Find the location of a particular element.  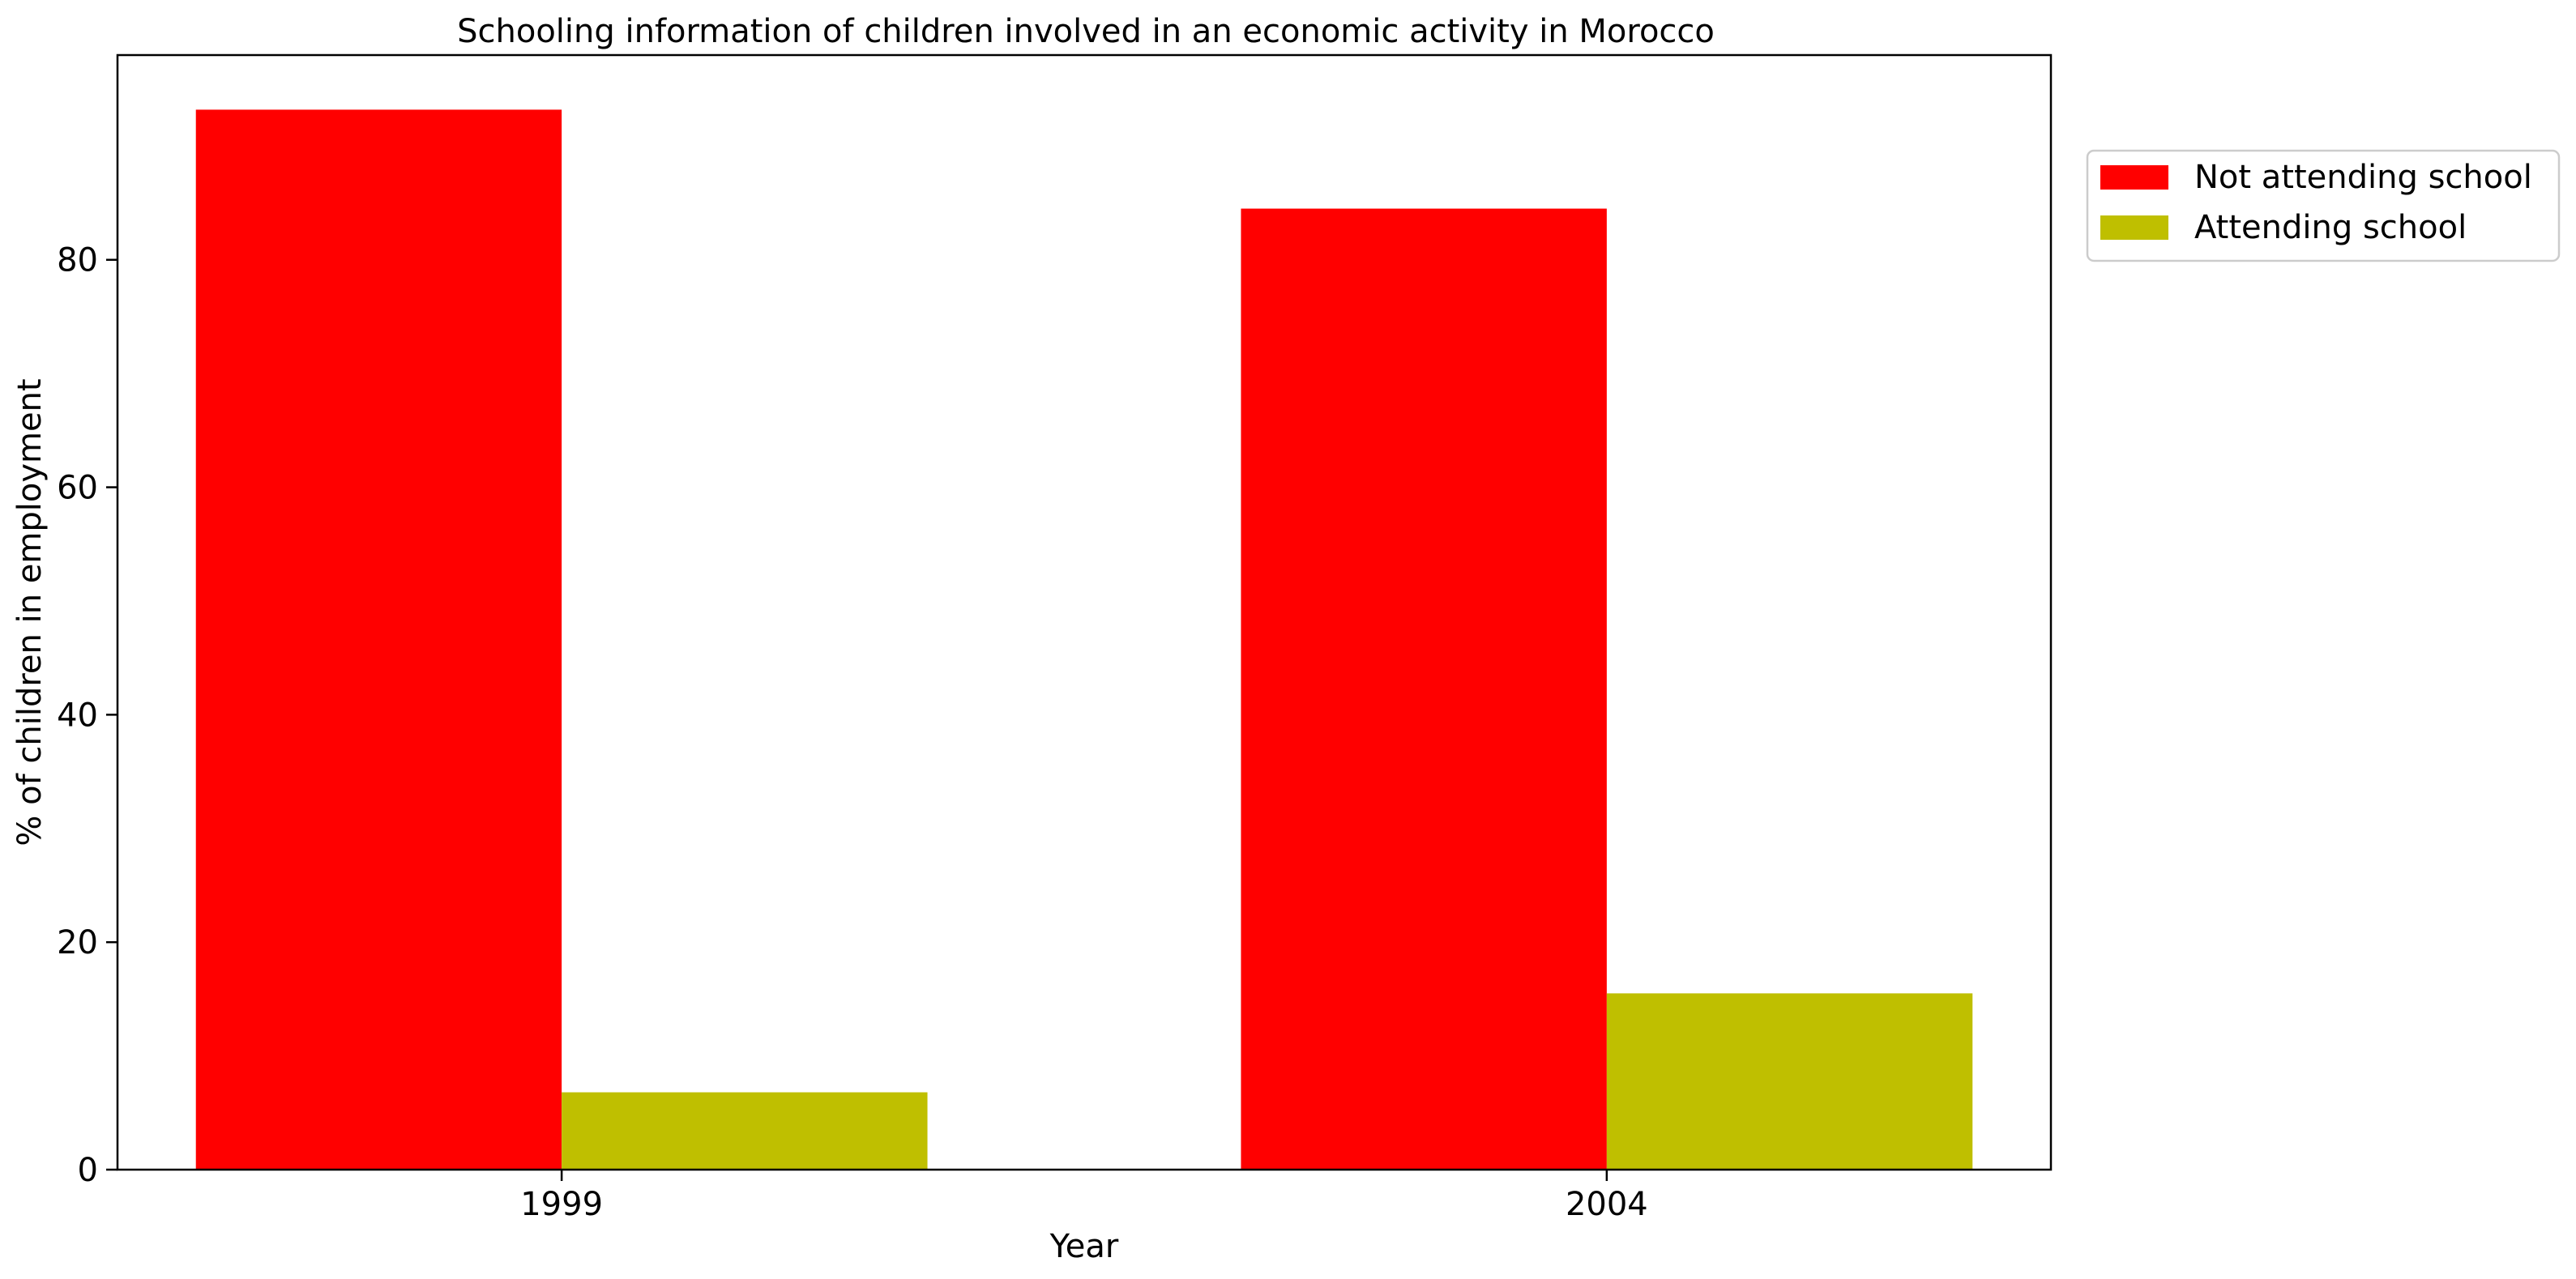

bar-attending-2004 is located at coordinates (1789, 1081).